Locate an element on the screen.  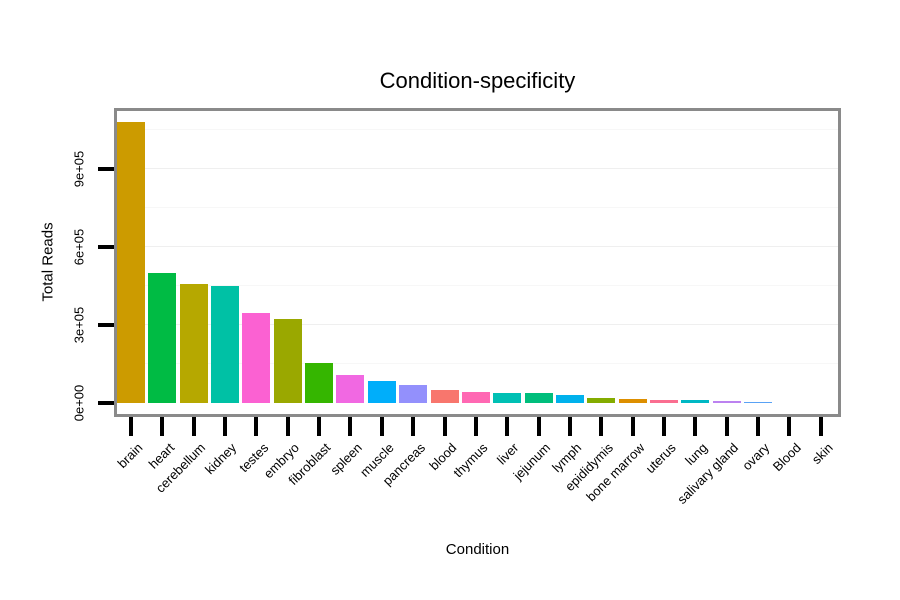
x-axis-tick-label: ovary is located at coordinates (756, 457).